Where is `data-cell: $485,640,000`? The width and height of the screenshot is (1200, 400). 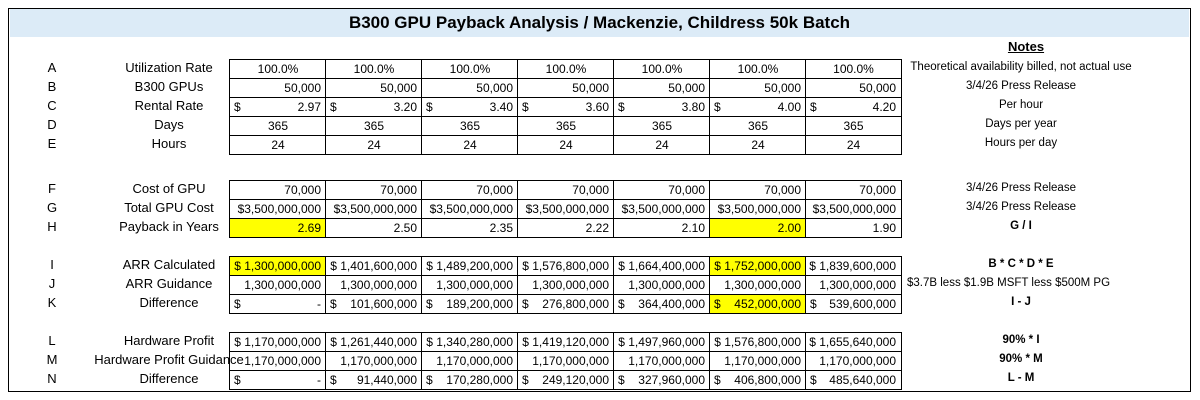
data-cell: $485,640,000 is located at coordinates (853, 380).